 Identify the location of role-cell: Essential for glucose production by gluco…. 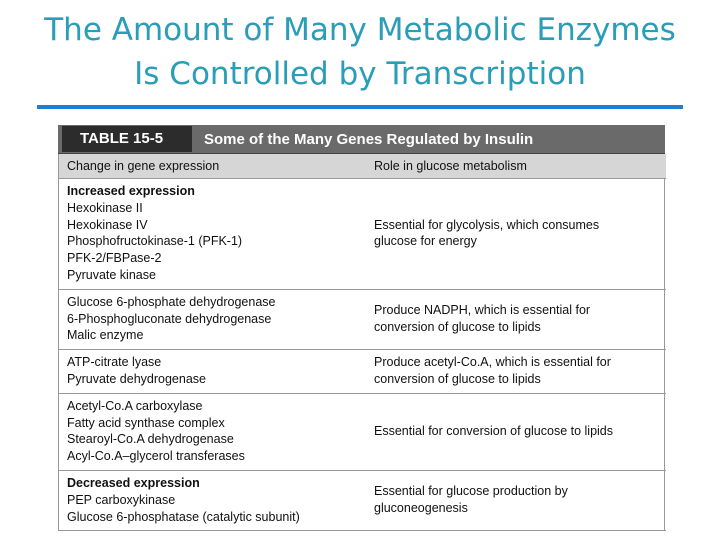
(513, 501).